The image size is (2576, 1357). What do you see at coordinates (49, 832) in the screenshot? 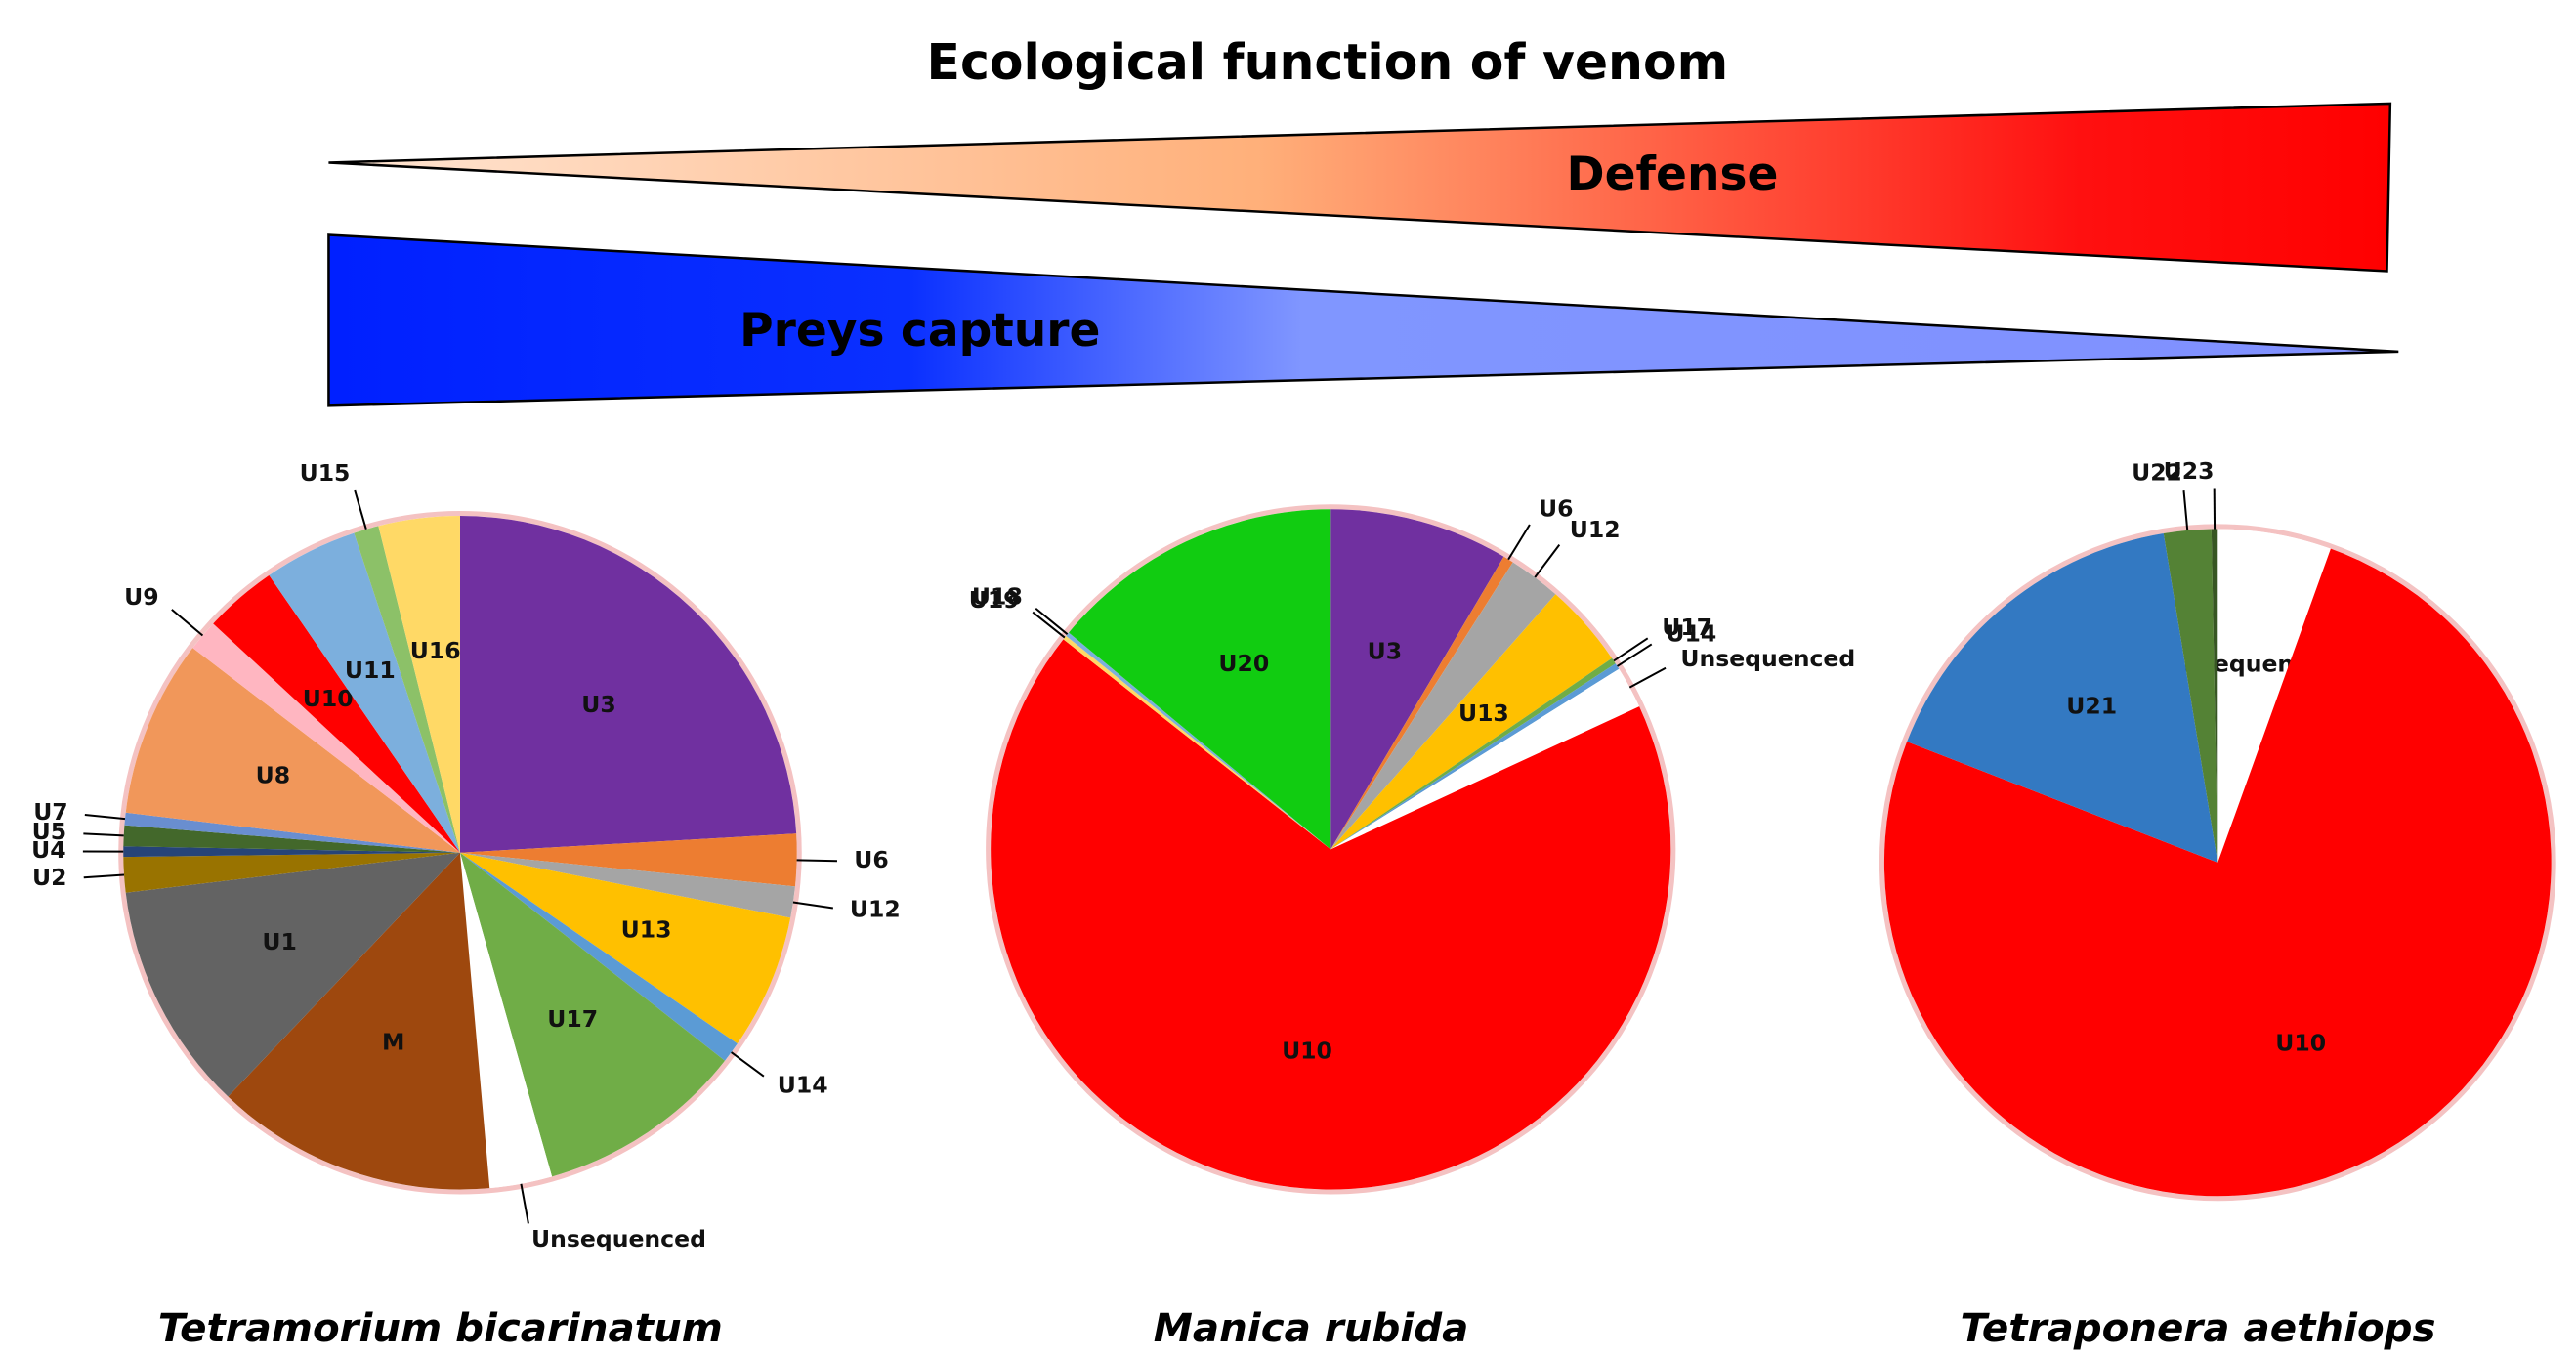
I see `slice-label: U5` at bounding box center [49, 832].